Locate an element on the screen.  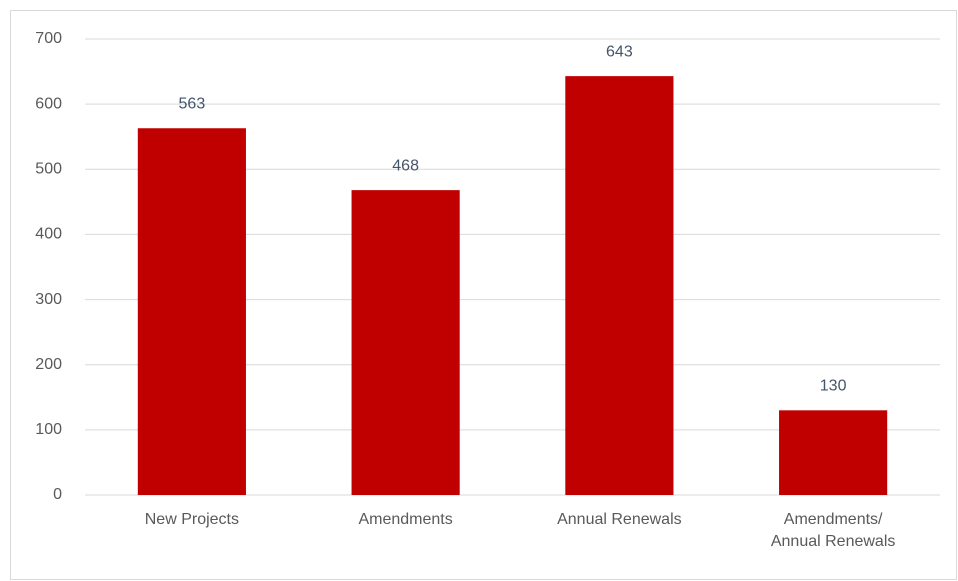
y-tick-label: 200 is located at coordinates (48, 364).